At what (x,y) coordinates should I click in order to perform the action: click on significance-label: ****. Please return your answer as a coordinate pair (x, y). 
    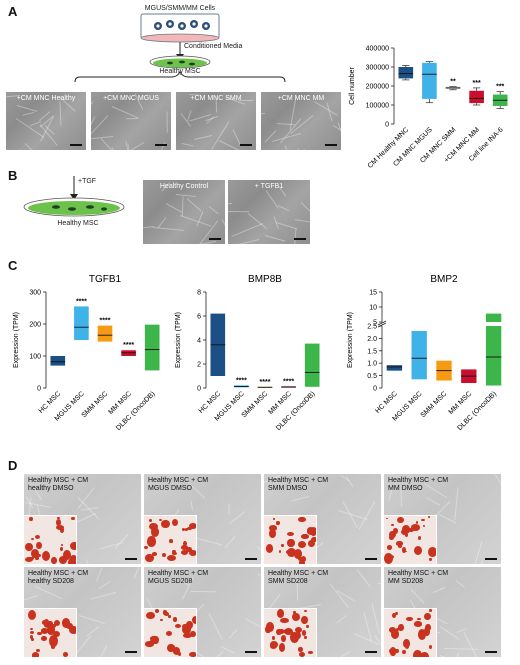
    Looking at the image, I should click on (81, 301).